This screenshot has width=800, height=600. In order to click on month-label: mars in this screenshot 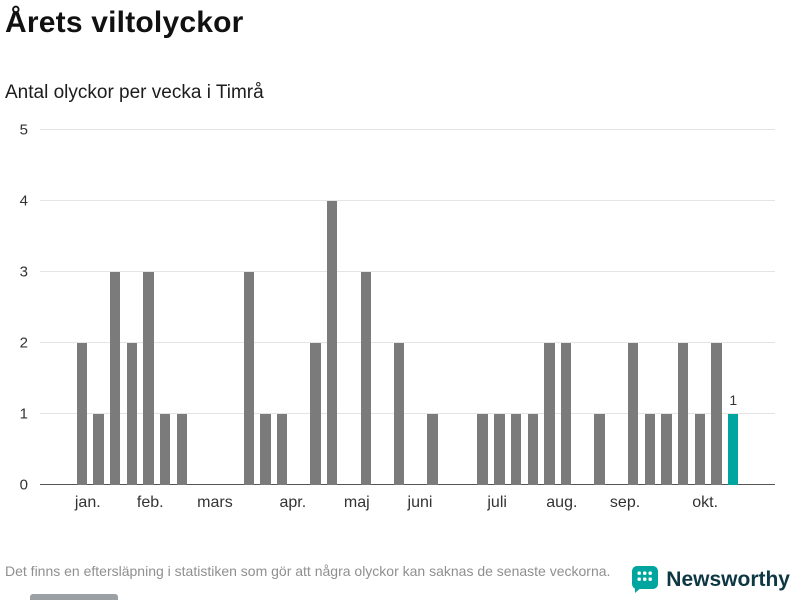, I will do `click(215, 502)`.